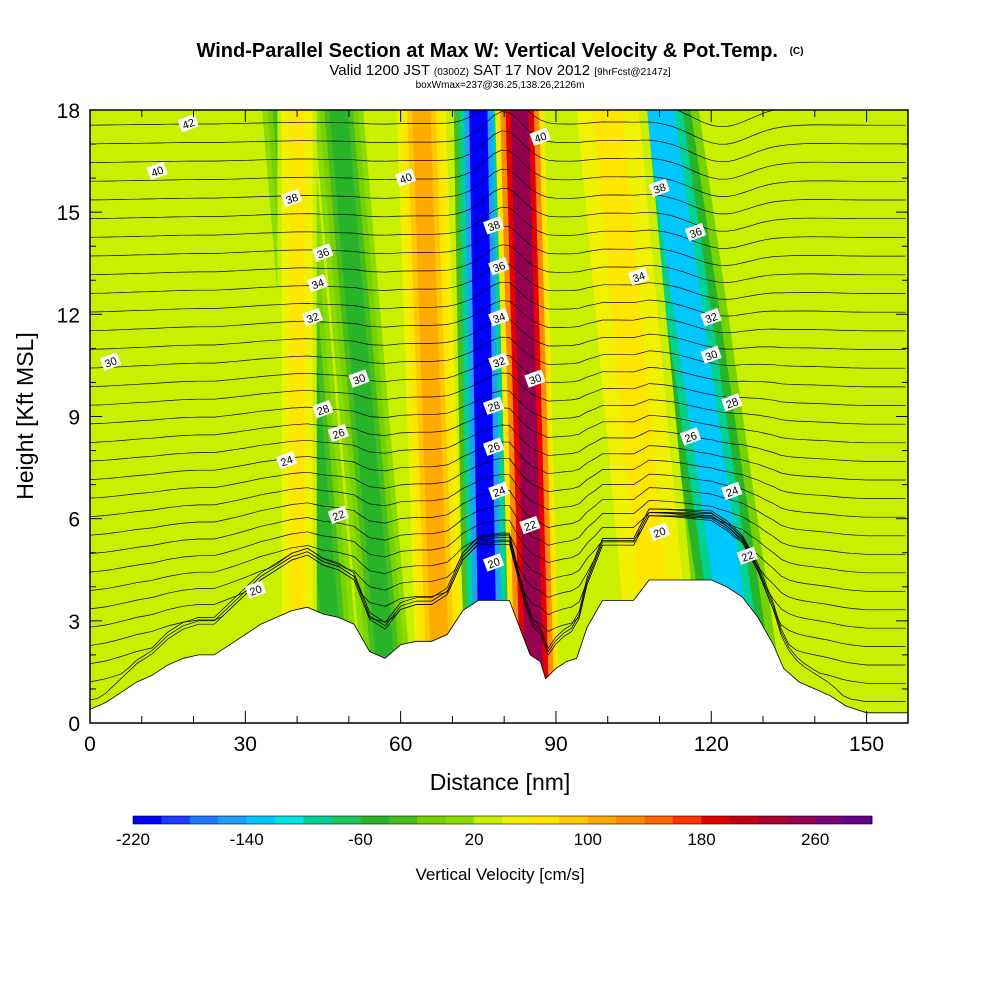  What do you see at coordinates (500, 85) in the screenshot?
I see `chart-subtitle-box: boxWmax=237@36.25,138.26,2126m` at bounding box center [500, 85].